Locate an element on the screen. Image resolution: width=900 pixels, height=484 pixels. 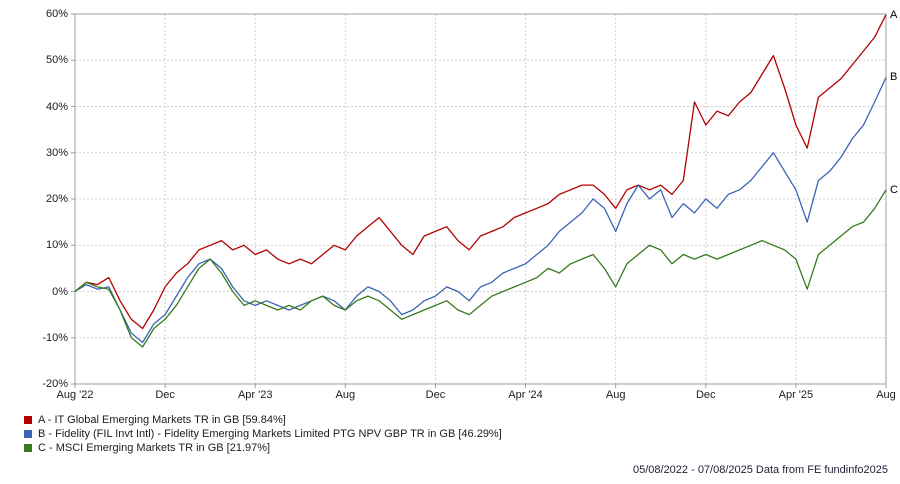
y-tick-label: 20% is located at coordinates (56, 199).